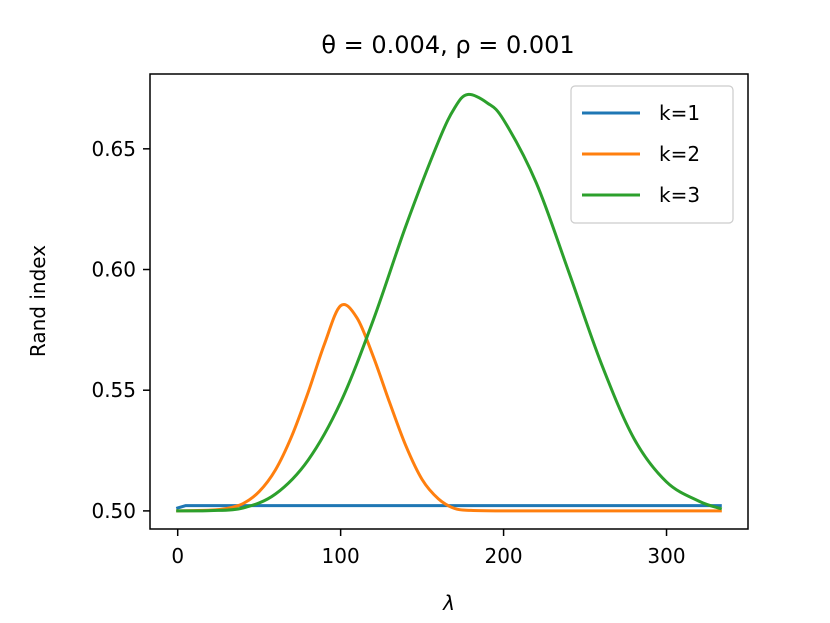  I want to click on y-axis: 0.50 0.55 0.60 0.65, so click(120, 330).